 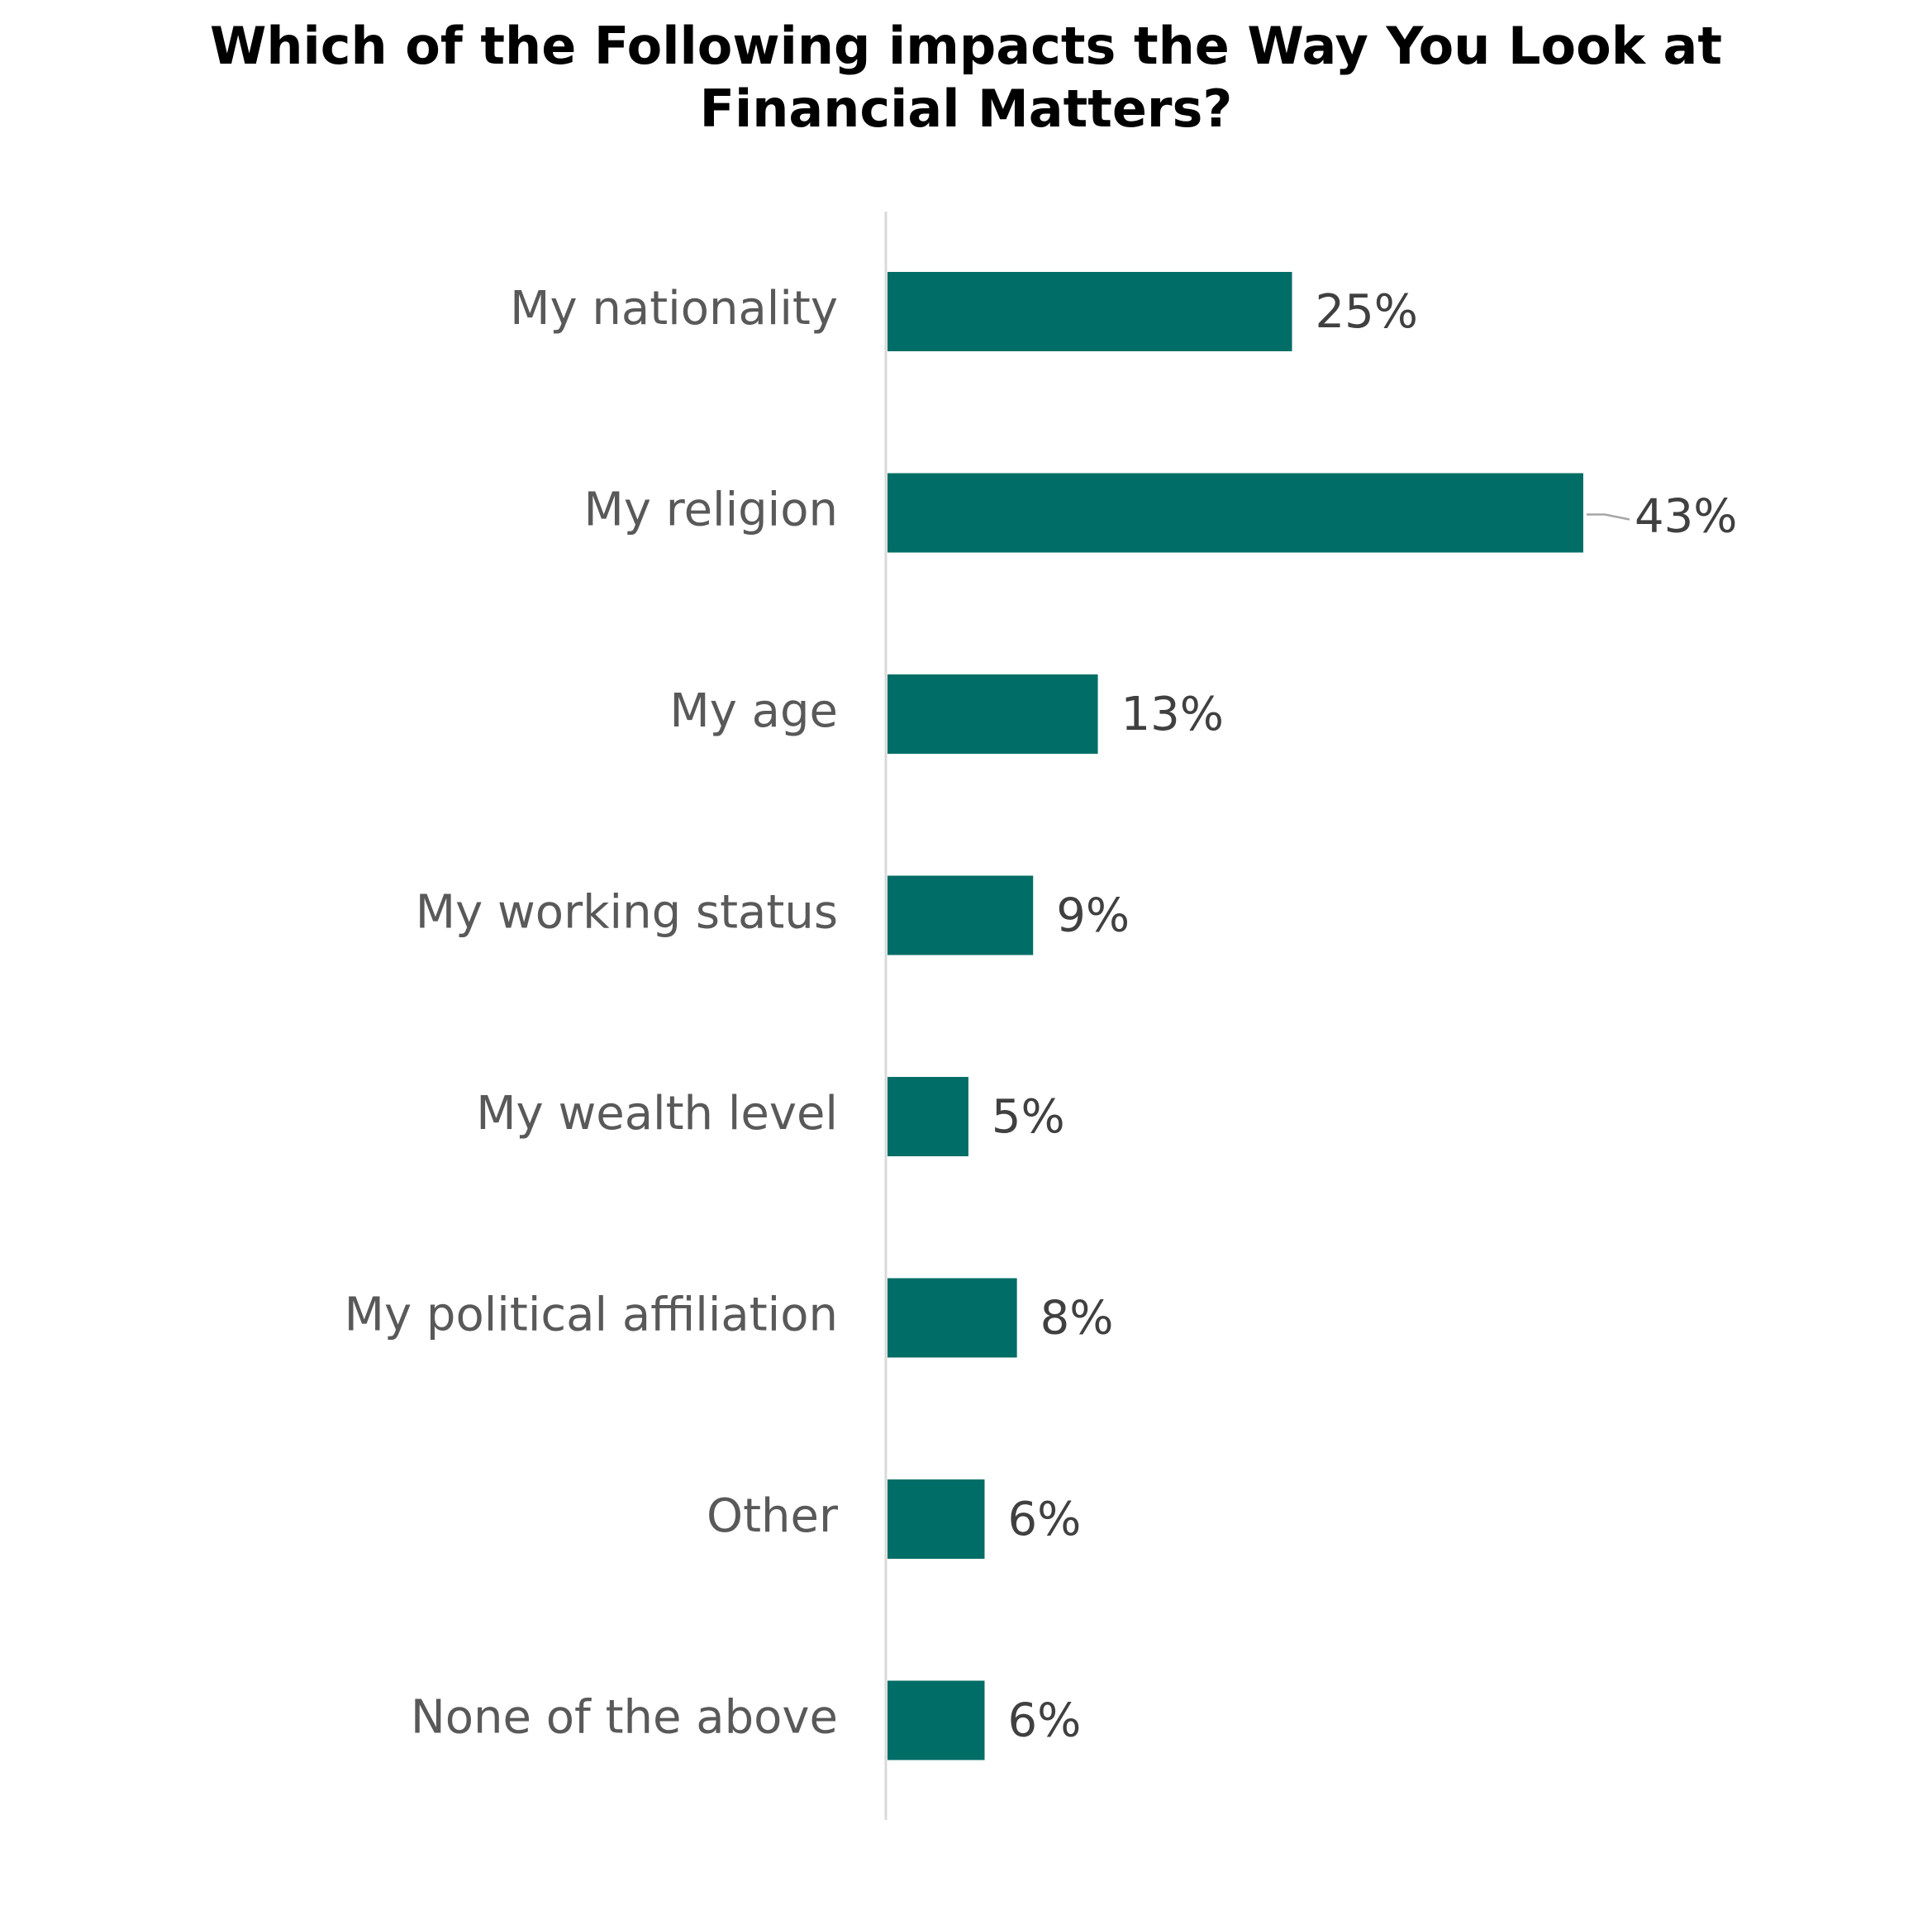 What do you see at coordinates (1028, 1117) in the screenshot?
I see `data-label: 5%` at bounding box center [1028, 1117].